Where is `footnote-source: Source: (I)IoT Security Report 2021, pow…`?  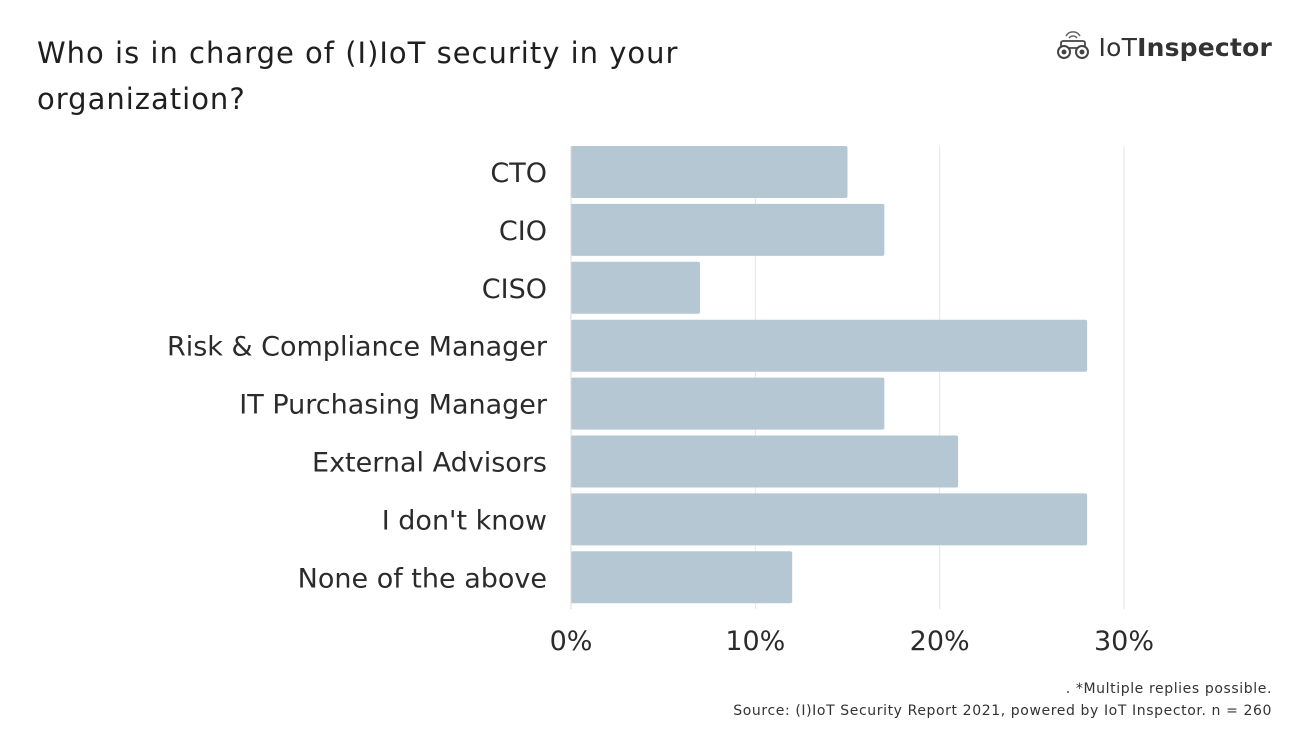 footnote-source: Source: (I)IoT Security Report 2021, pow… is located at coordinates (1002, 711).